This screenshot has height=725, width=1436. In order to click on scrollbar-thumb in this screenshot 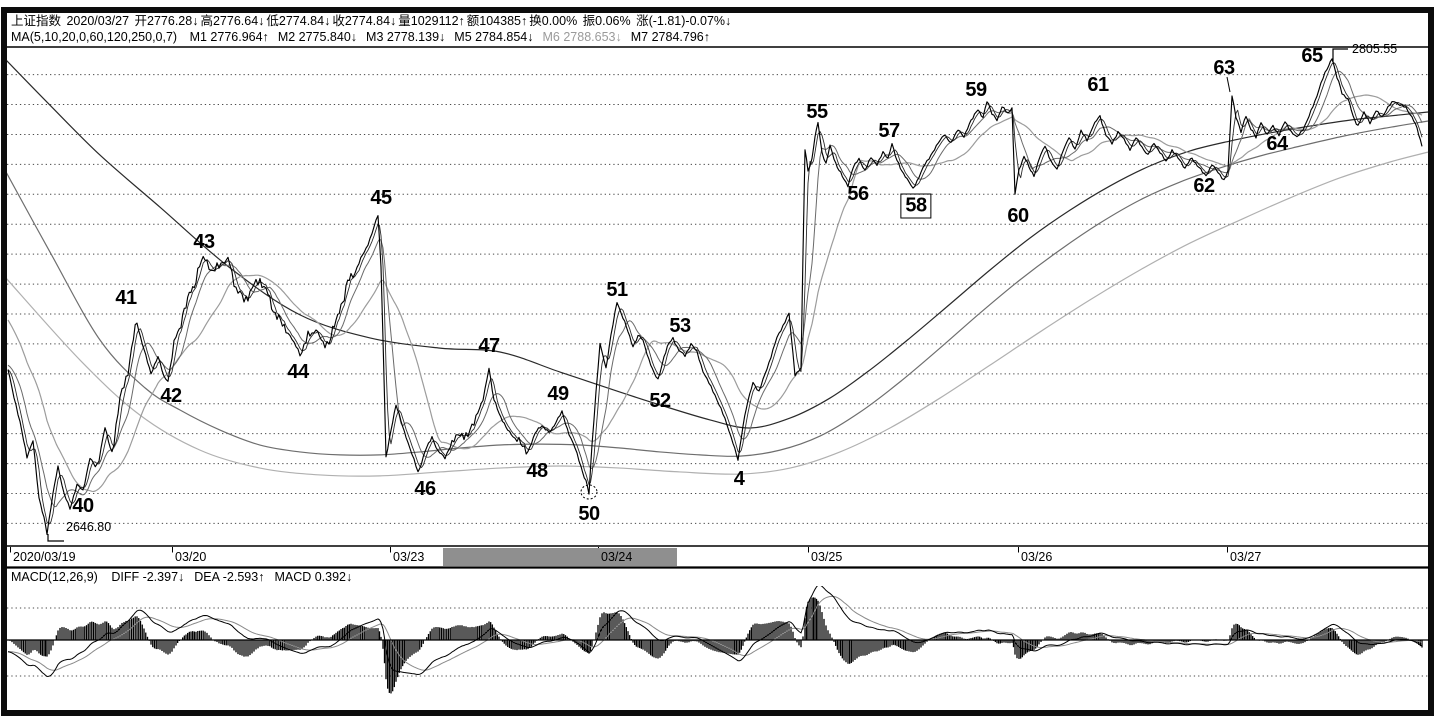, I will do `click(560, 557)`.